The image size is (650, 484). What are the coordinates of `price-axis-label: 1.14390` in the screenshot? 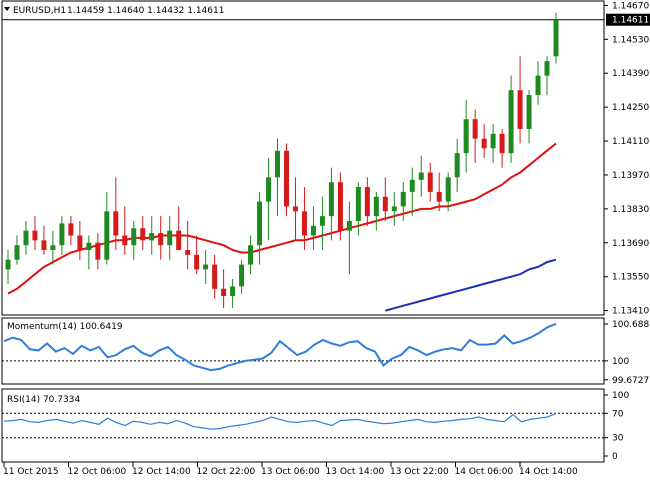 It's located at (630, 74).